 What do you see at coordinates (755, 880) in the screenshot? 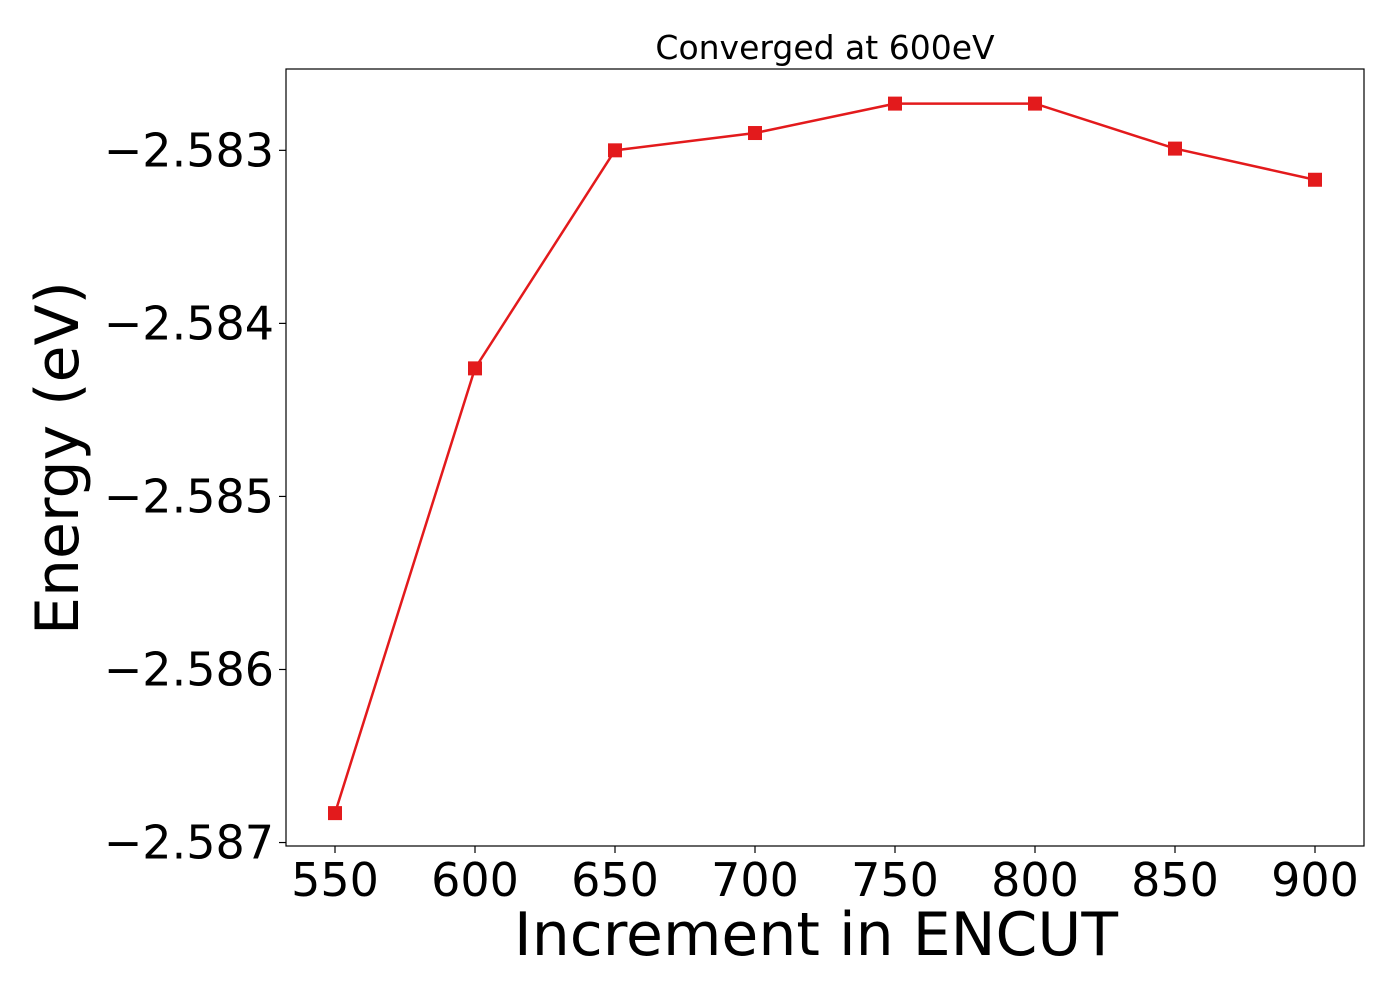
I see `x-tick-label: 700` at bounding box center [755, 880].